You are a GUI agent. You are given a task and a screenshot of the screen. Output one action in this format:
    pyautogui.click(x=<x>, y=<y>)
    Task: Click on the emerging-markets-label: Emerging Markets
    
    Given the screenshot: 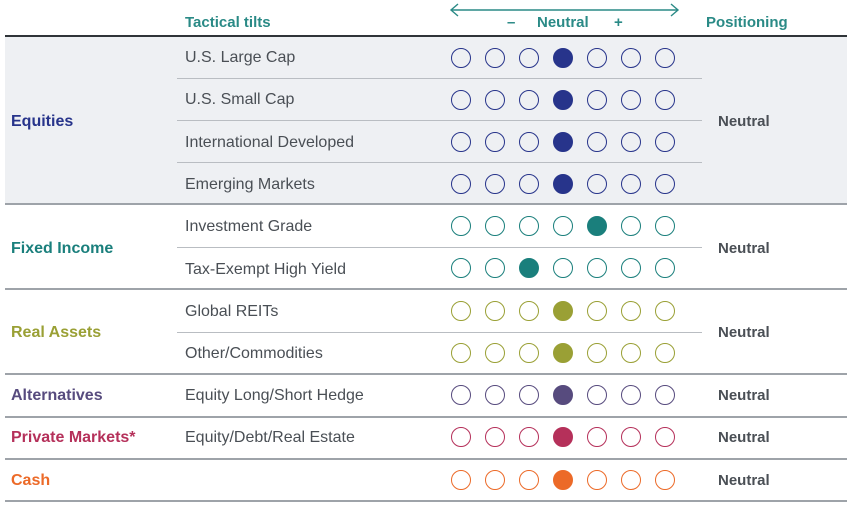 What is the action you would take?
    pyautogui.click(x=250, y=184)
    